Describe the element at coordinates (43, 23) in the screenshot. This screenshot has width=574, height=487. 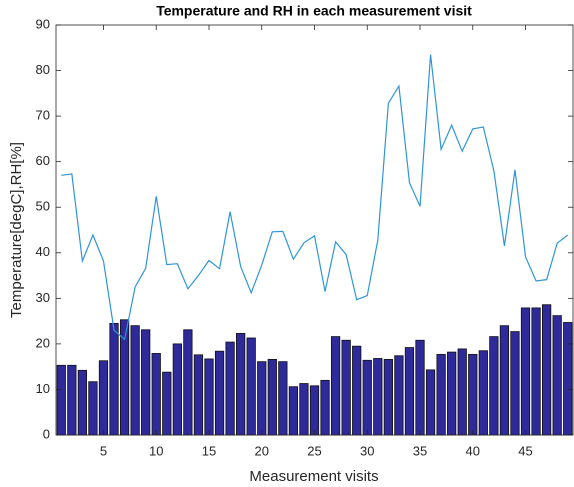
I see `y-tick-label: 90` at that location.